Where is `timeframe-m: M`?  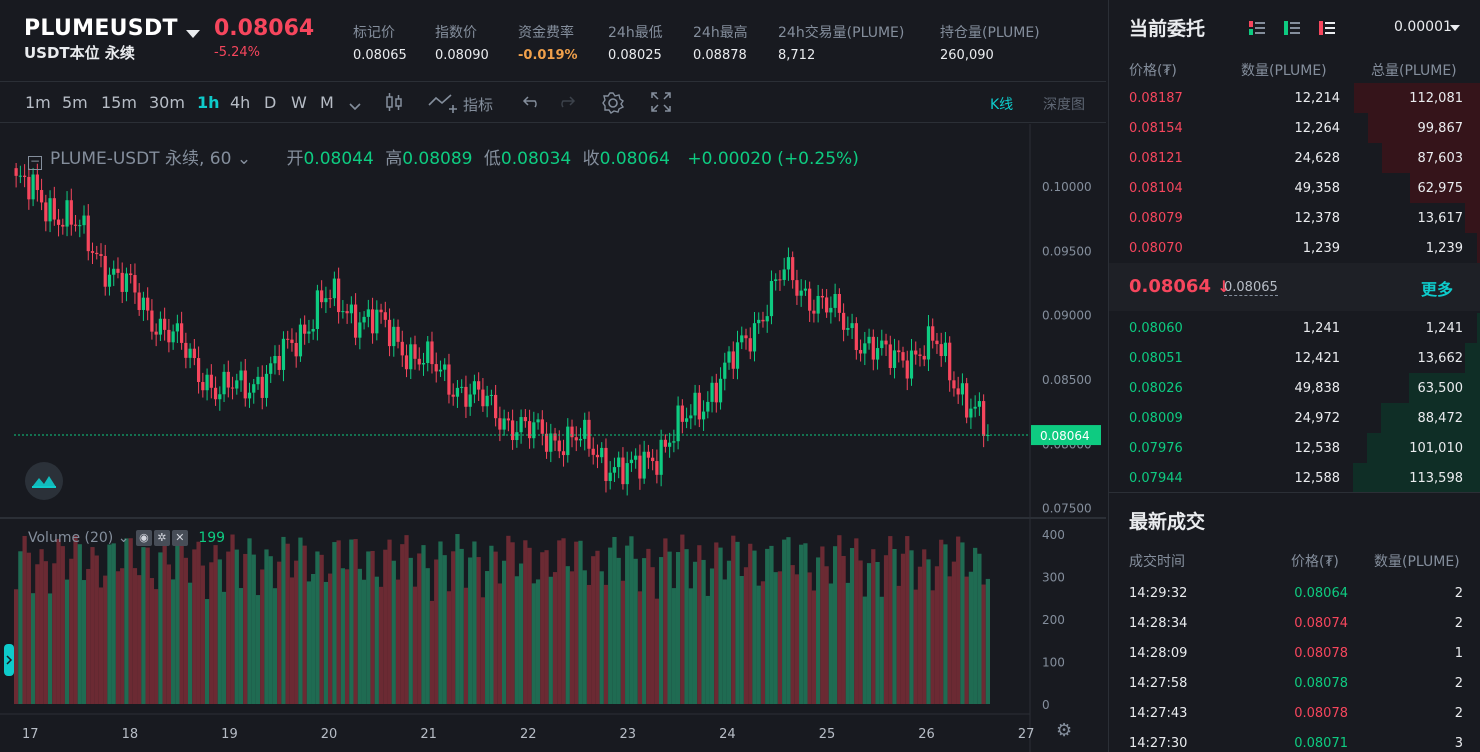
timeframe-m: M is located at coordinates (327, 102).